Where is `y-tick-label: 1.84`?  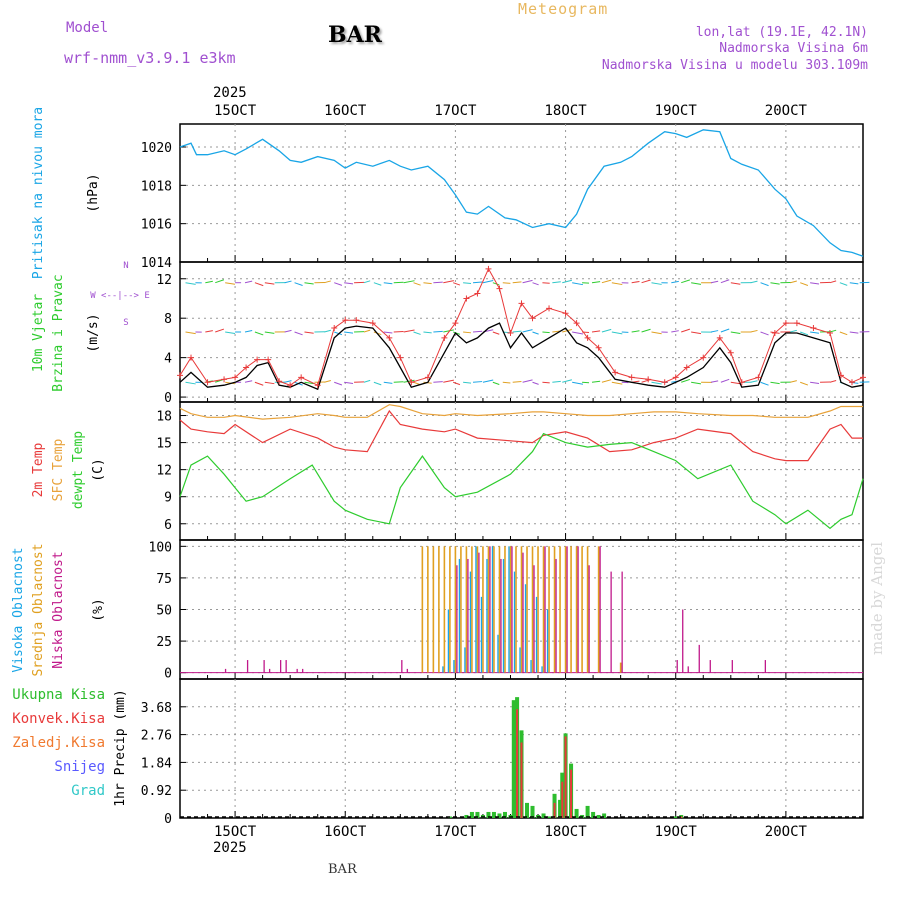
y-tick-label: 1.84 is located at coordinates (156, 763).